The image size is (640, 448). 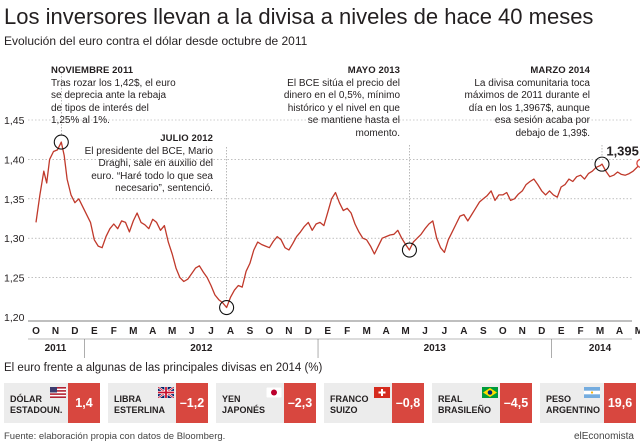 What do you see at coordinates (244, 404) in the screenshot?
I see `currency-name: YEN JAPONÉS` at bounding box center [244, 404].